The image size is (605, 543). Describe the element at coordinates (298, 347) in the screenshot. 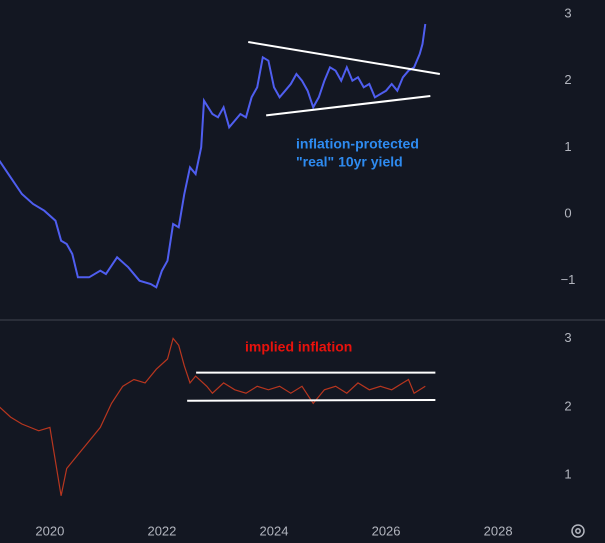

I see `annotation: implied inflation` at that location.